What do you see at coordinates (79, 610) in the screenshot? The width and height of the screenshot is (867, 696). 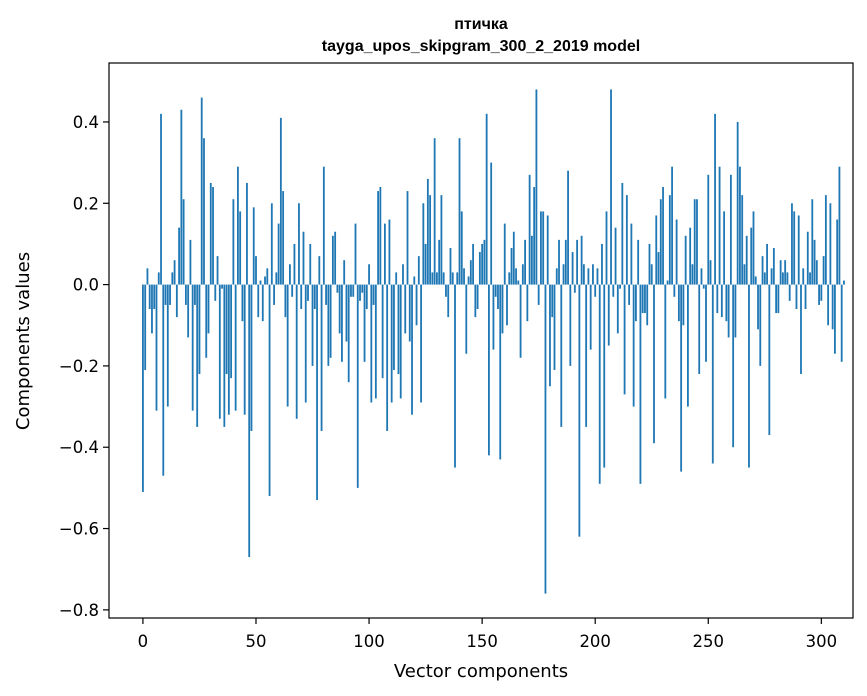 I see `y-tick-label: −0.8` at bounding box center [79, 610].